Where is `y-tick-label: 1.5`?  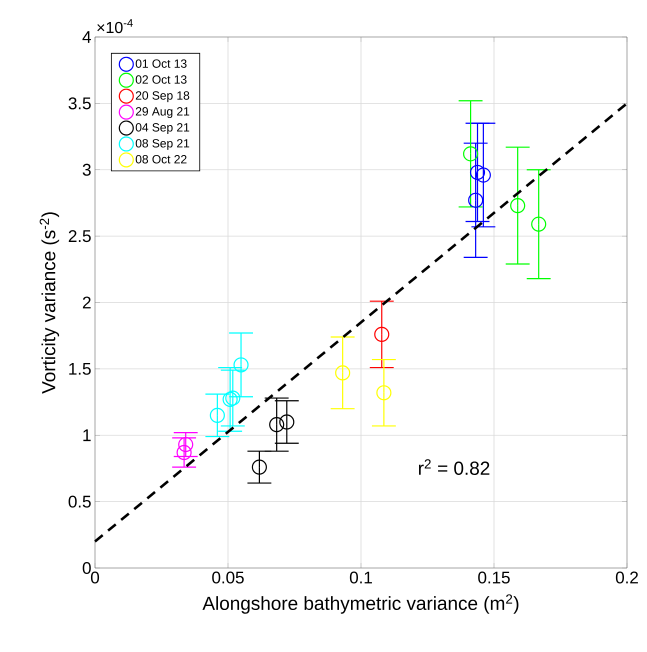 y-tick-label: 1.5 is located at coordinates (80, 368).